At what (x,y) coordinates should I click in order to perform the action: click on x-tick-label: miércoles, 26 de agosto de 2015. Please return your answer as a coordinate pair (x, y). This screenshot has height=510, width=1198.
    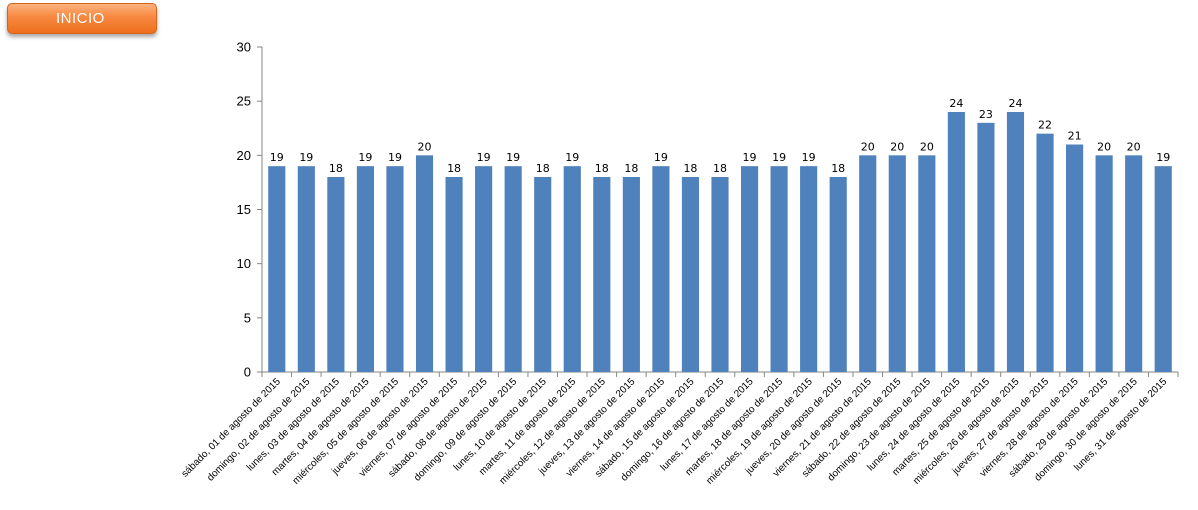
    Looking at the image, I should click on (966, 431).